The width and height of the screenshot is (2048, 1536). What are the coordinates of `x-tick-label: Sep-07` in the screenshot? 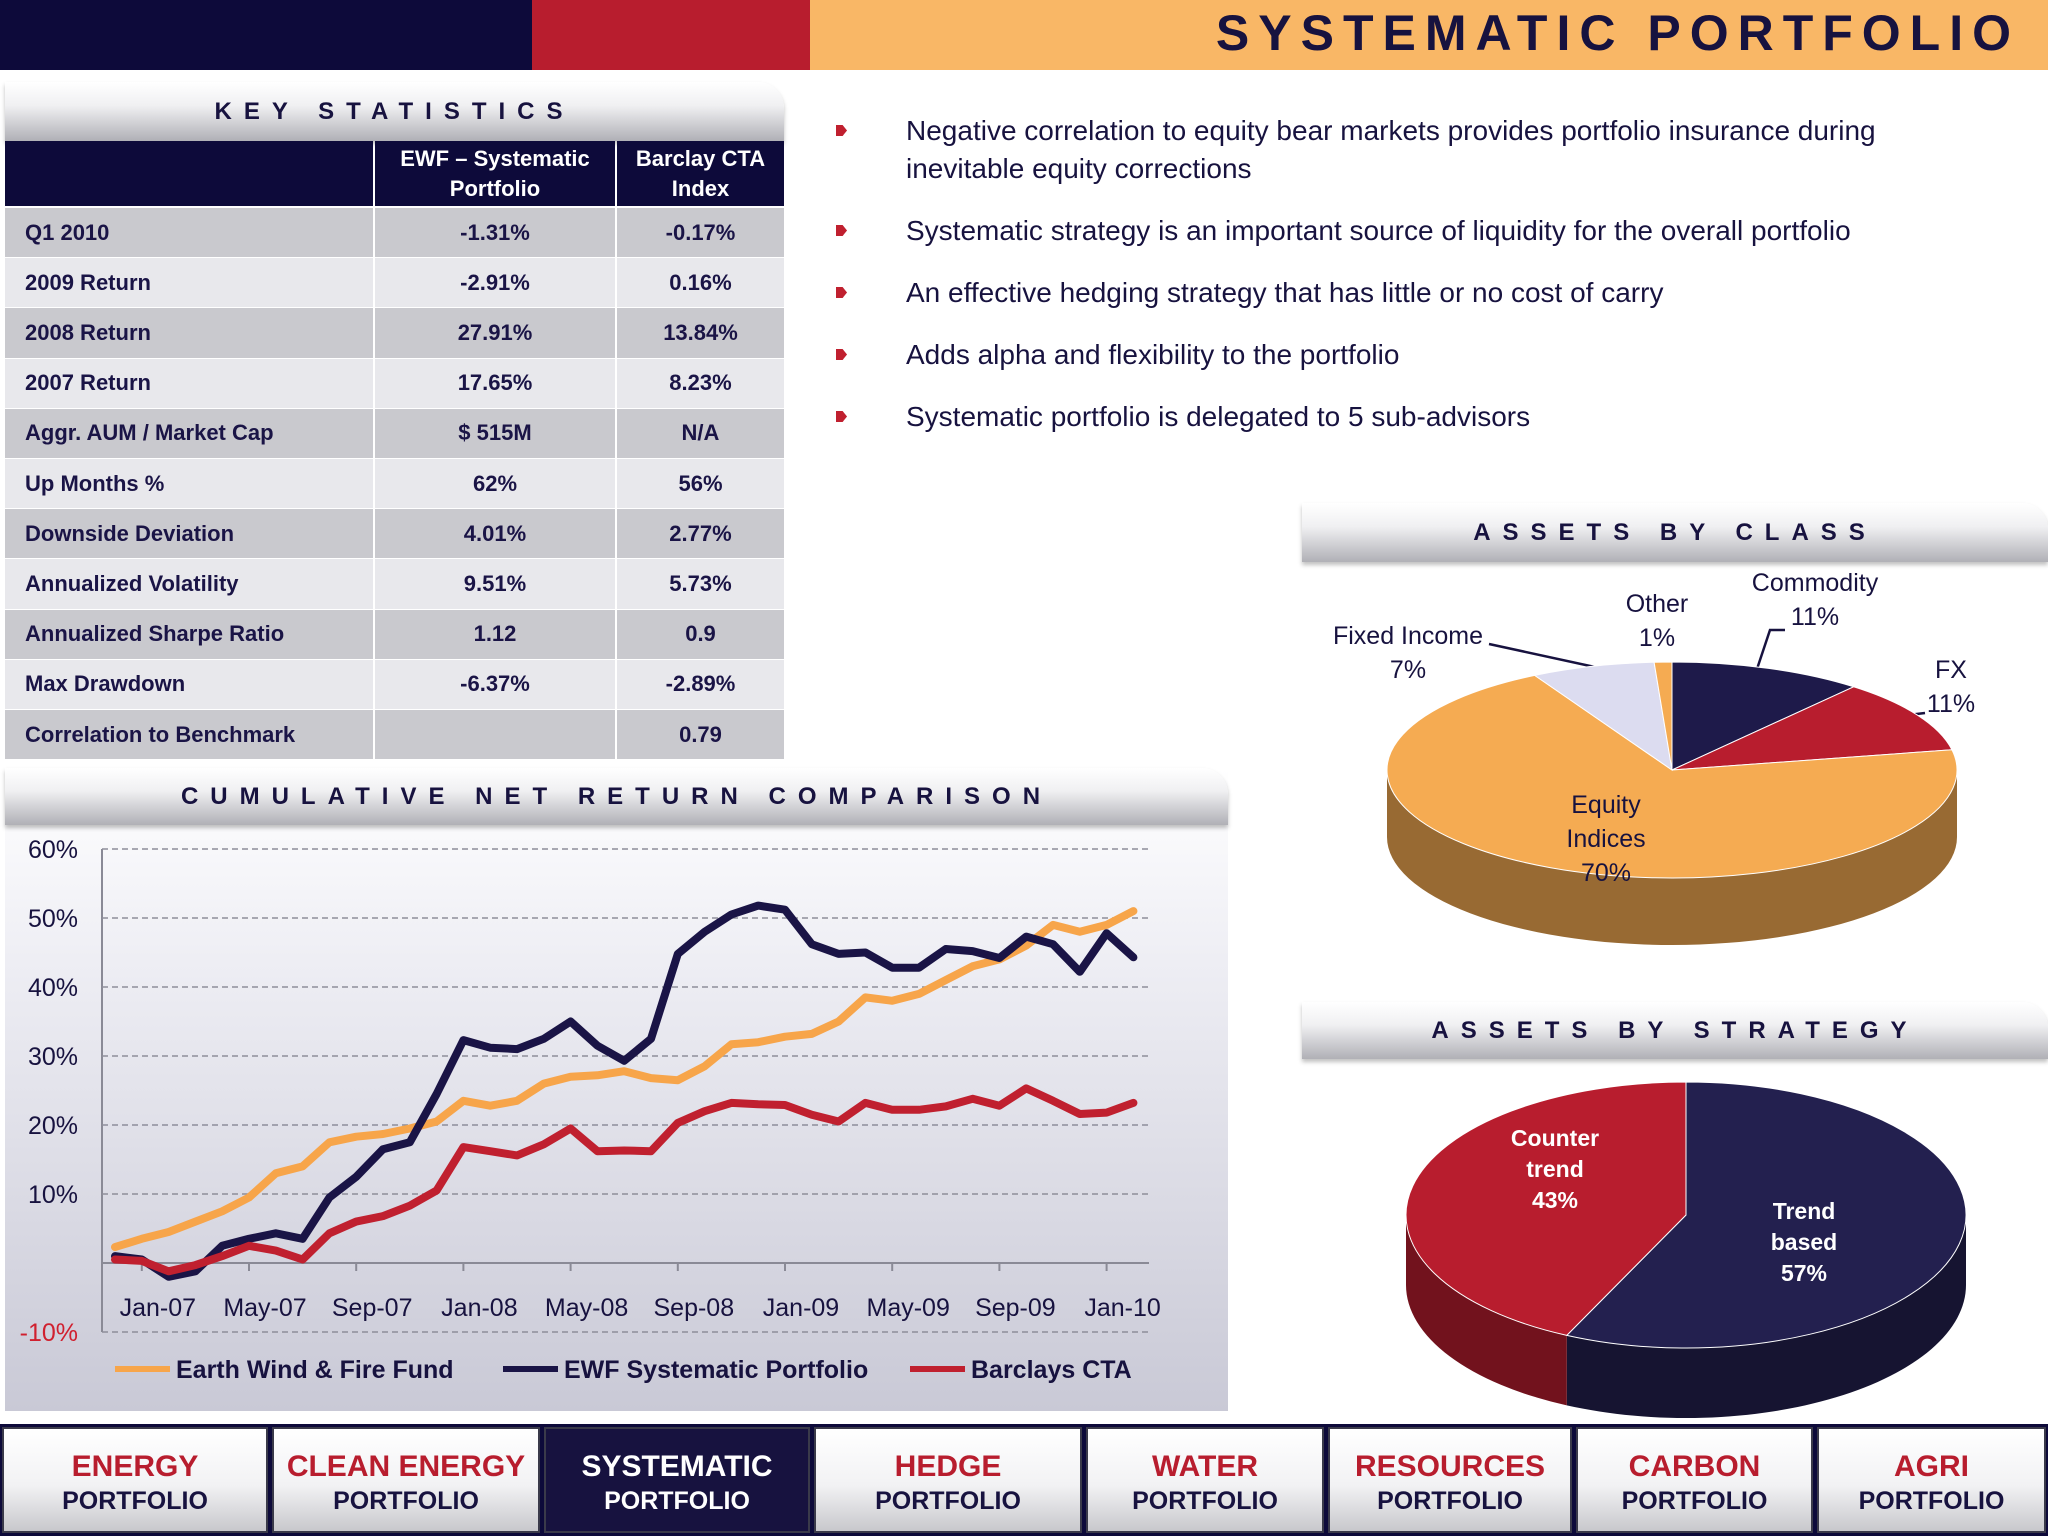 It's located at (372, 1308).